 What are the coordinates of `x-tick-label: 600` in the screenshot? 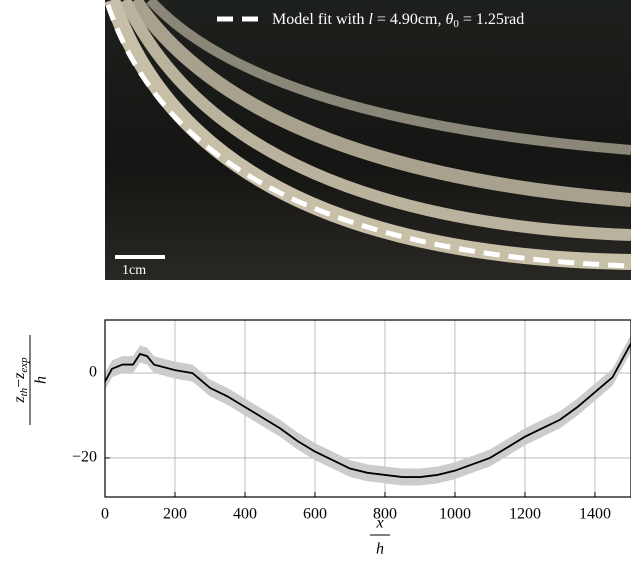 It's located at (315, 514).